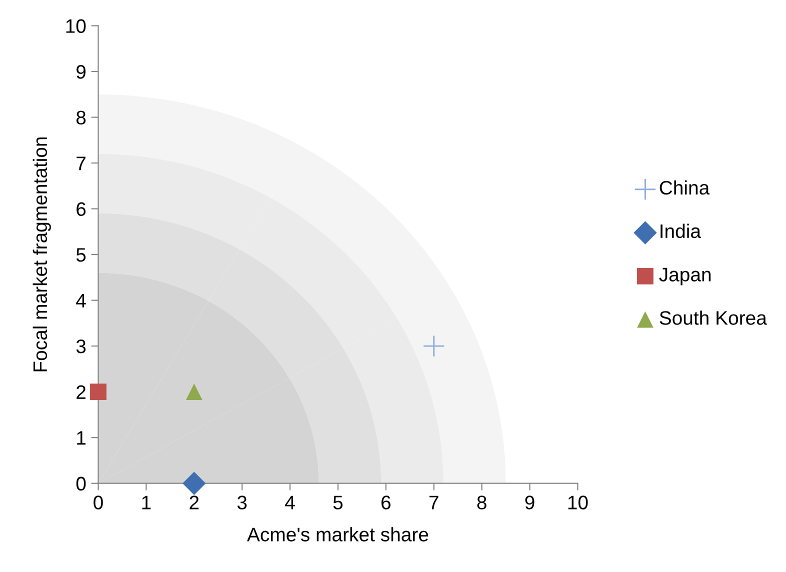 The width and height of the screenshot is (786, 572). Describe the element at coordinates (76, 26) in the screenshot. I see `y-tick-label: 10` at that location.